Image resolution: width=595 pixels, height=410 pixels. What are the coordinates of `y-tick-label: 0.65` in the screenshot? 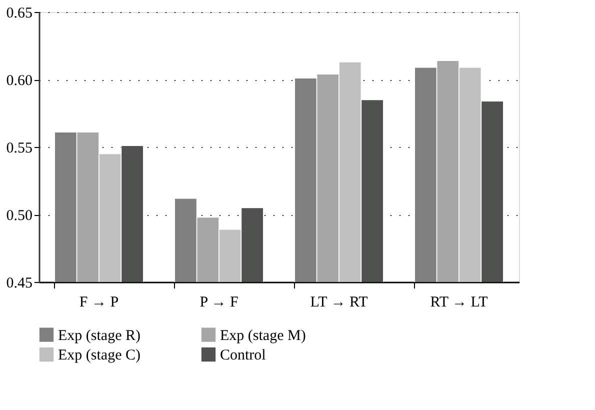 It's located at (19, 14).